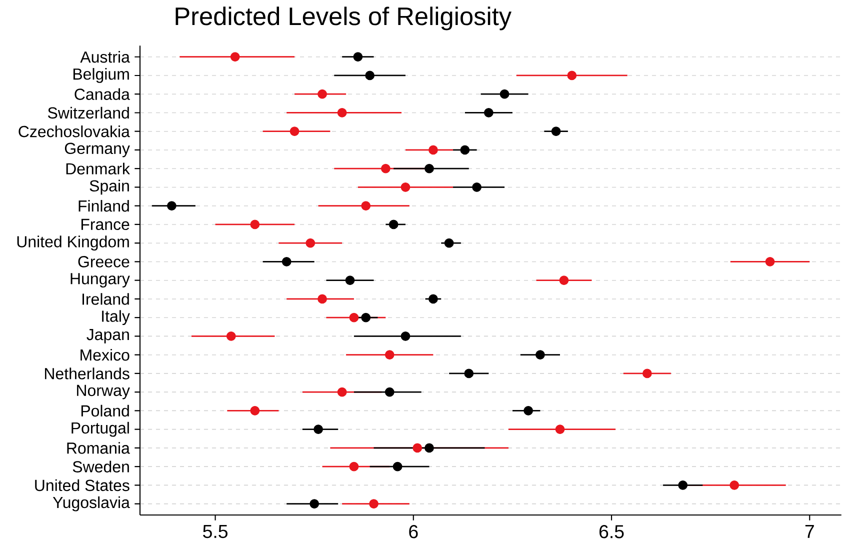 The image size is (842, 551). Describe the element at coordinates (98, 448) in the screenshot. I see `y-tick-label: Romania` at that location.